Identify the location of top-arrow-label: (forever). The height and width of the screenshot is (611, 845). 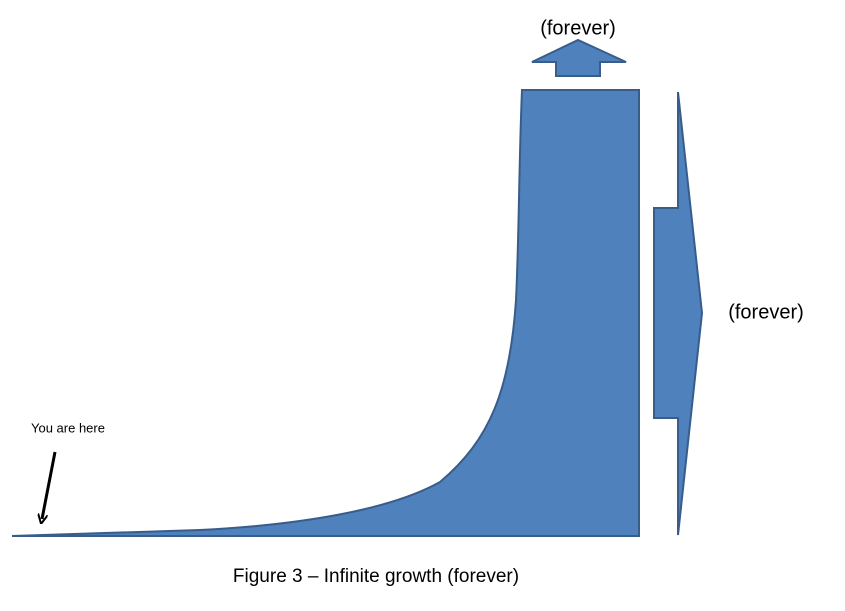
(578, 28).